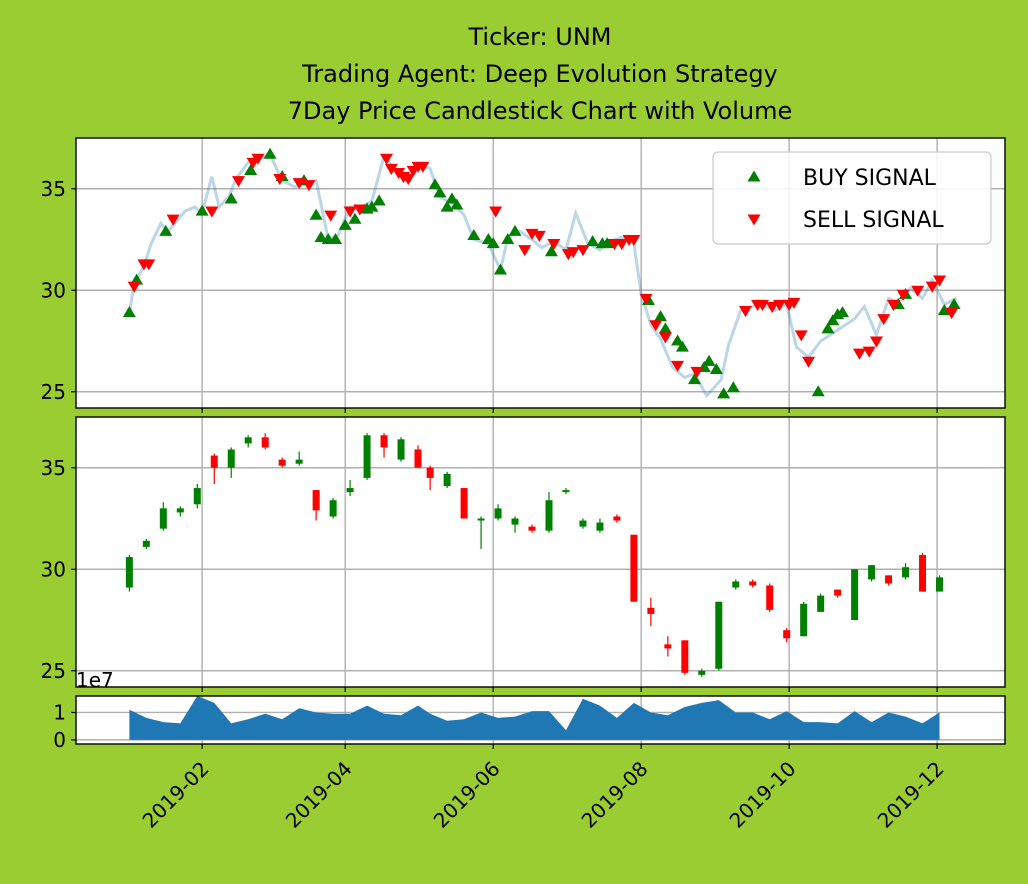 The image size is (1028, 884). What do you see at coordinates (754, 176) in the screenshot?
I see `legend-buy-marker` at bounding box center [754, 176].